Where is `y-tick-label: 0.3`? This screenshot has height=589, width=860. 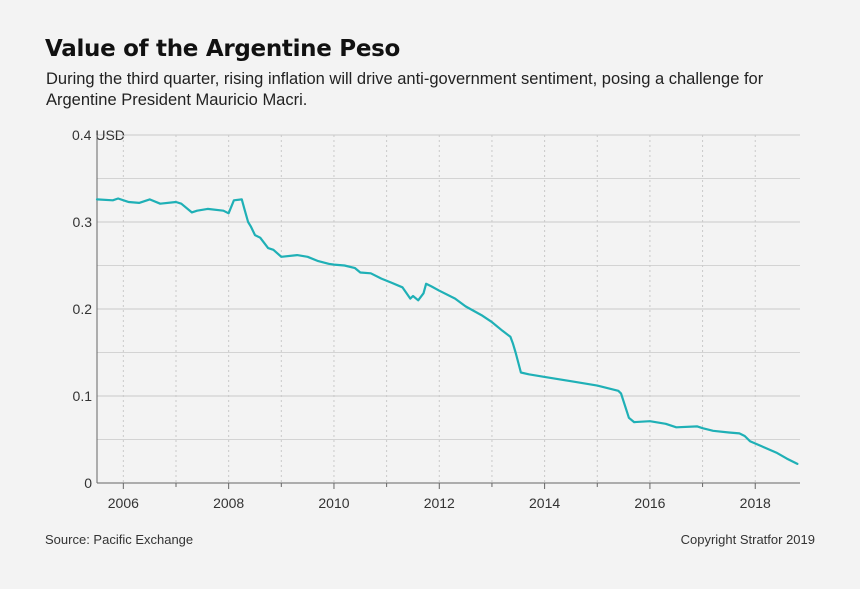 y-tick-label: 0.3 is located at coordinates (83, 222).